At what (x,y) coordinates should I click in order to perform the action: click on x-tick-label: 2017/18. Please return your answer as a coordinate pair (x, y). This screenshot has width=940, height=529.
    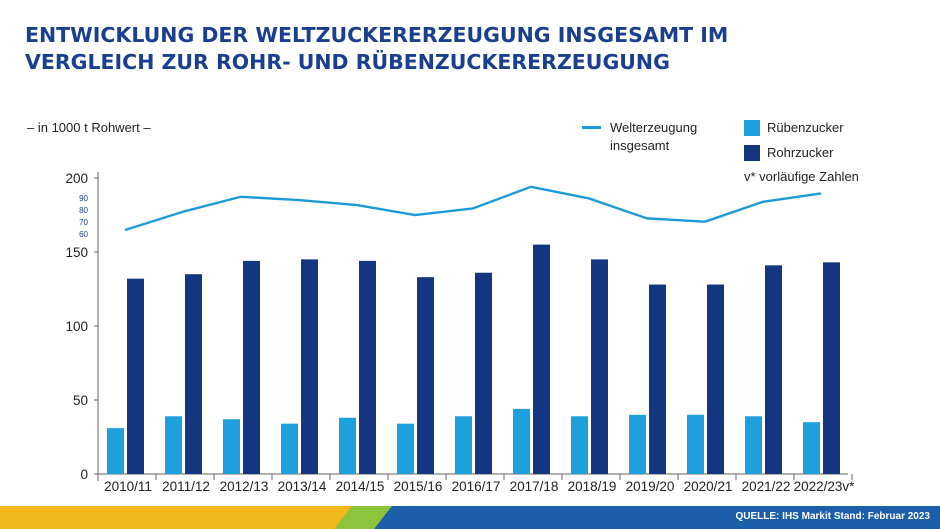
    Looking at the image, I should click on (534, 486).